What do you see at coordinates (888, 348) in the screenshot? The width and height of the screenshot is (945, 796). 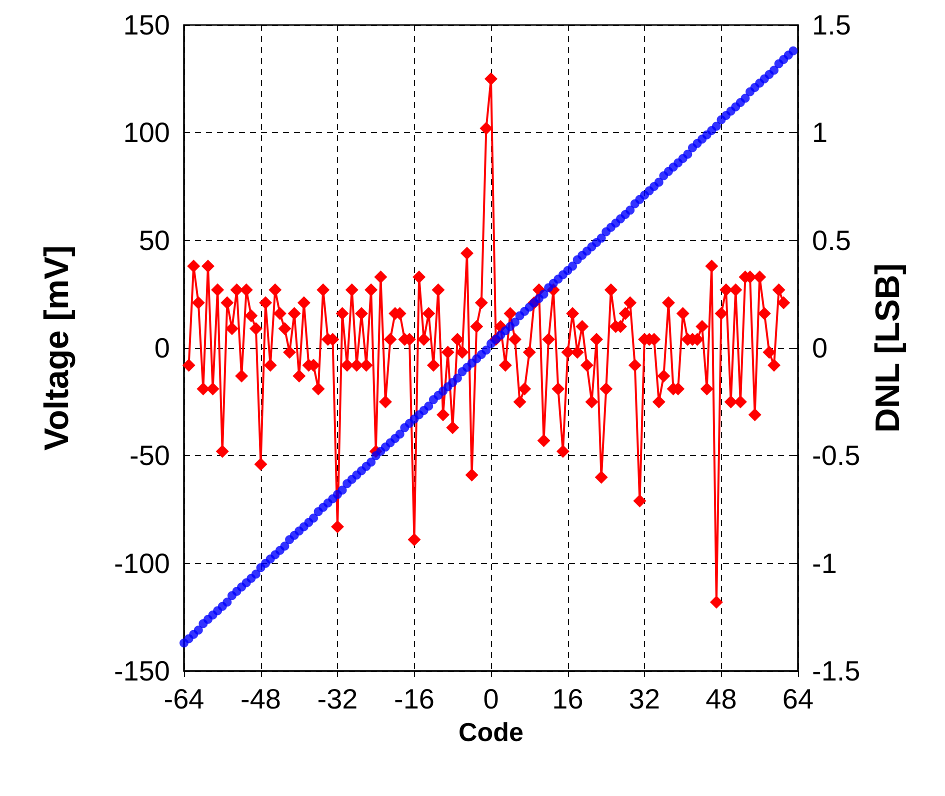 I see `y2-axis-title: DNL [LSB]` at bounding box center [888, 348].